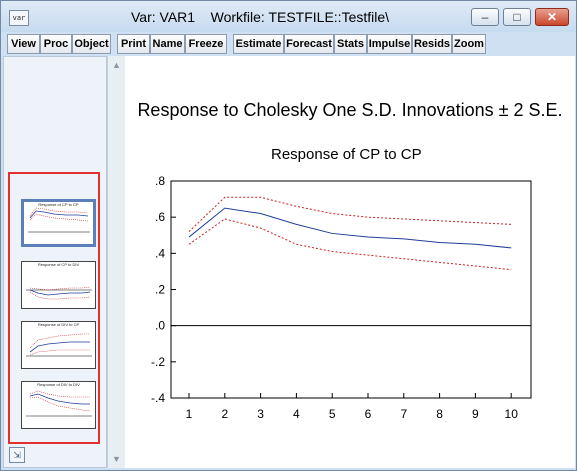  What do you see at coordinates (189, 414) in the screenshot?
I see `x-tick-label: 1` at bounding box center [189, 414].